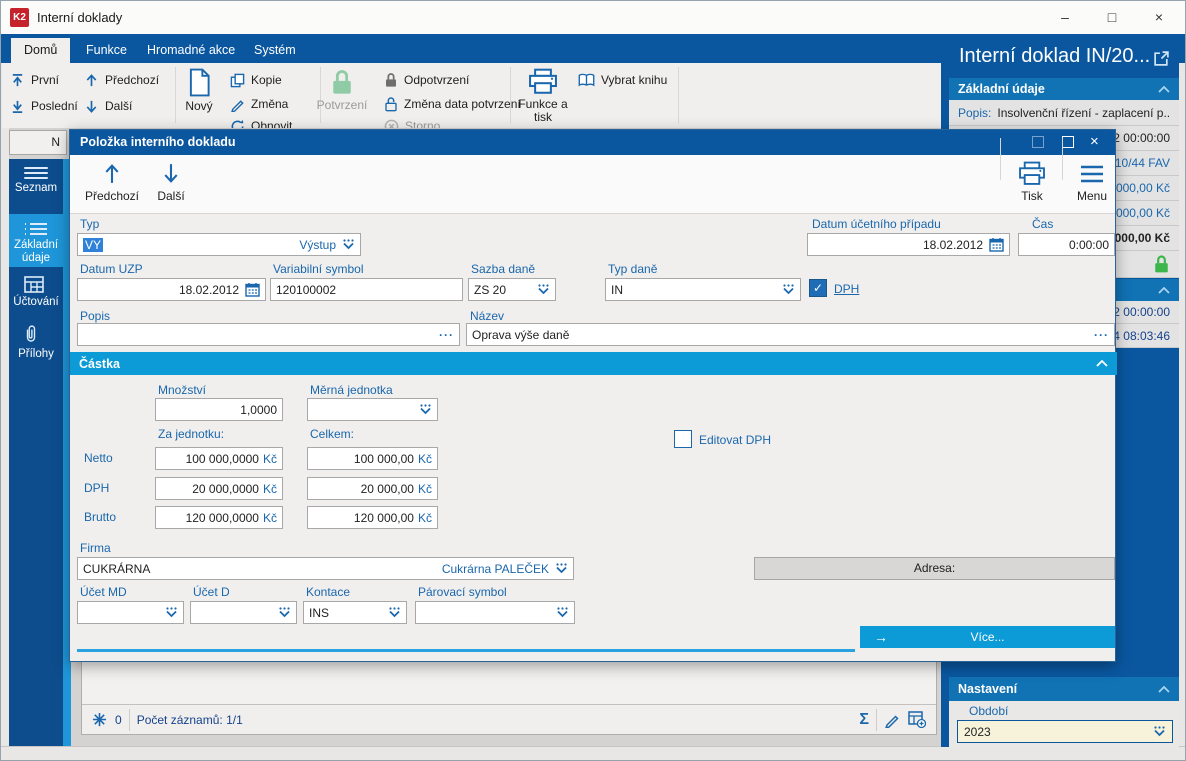  What do you see at coordinates (1068, 142) in the screenshot?
I see `dialog-maximize-button` at bounding box center [1068, 142].